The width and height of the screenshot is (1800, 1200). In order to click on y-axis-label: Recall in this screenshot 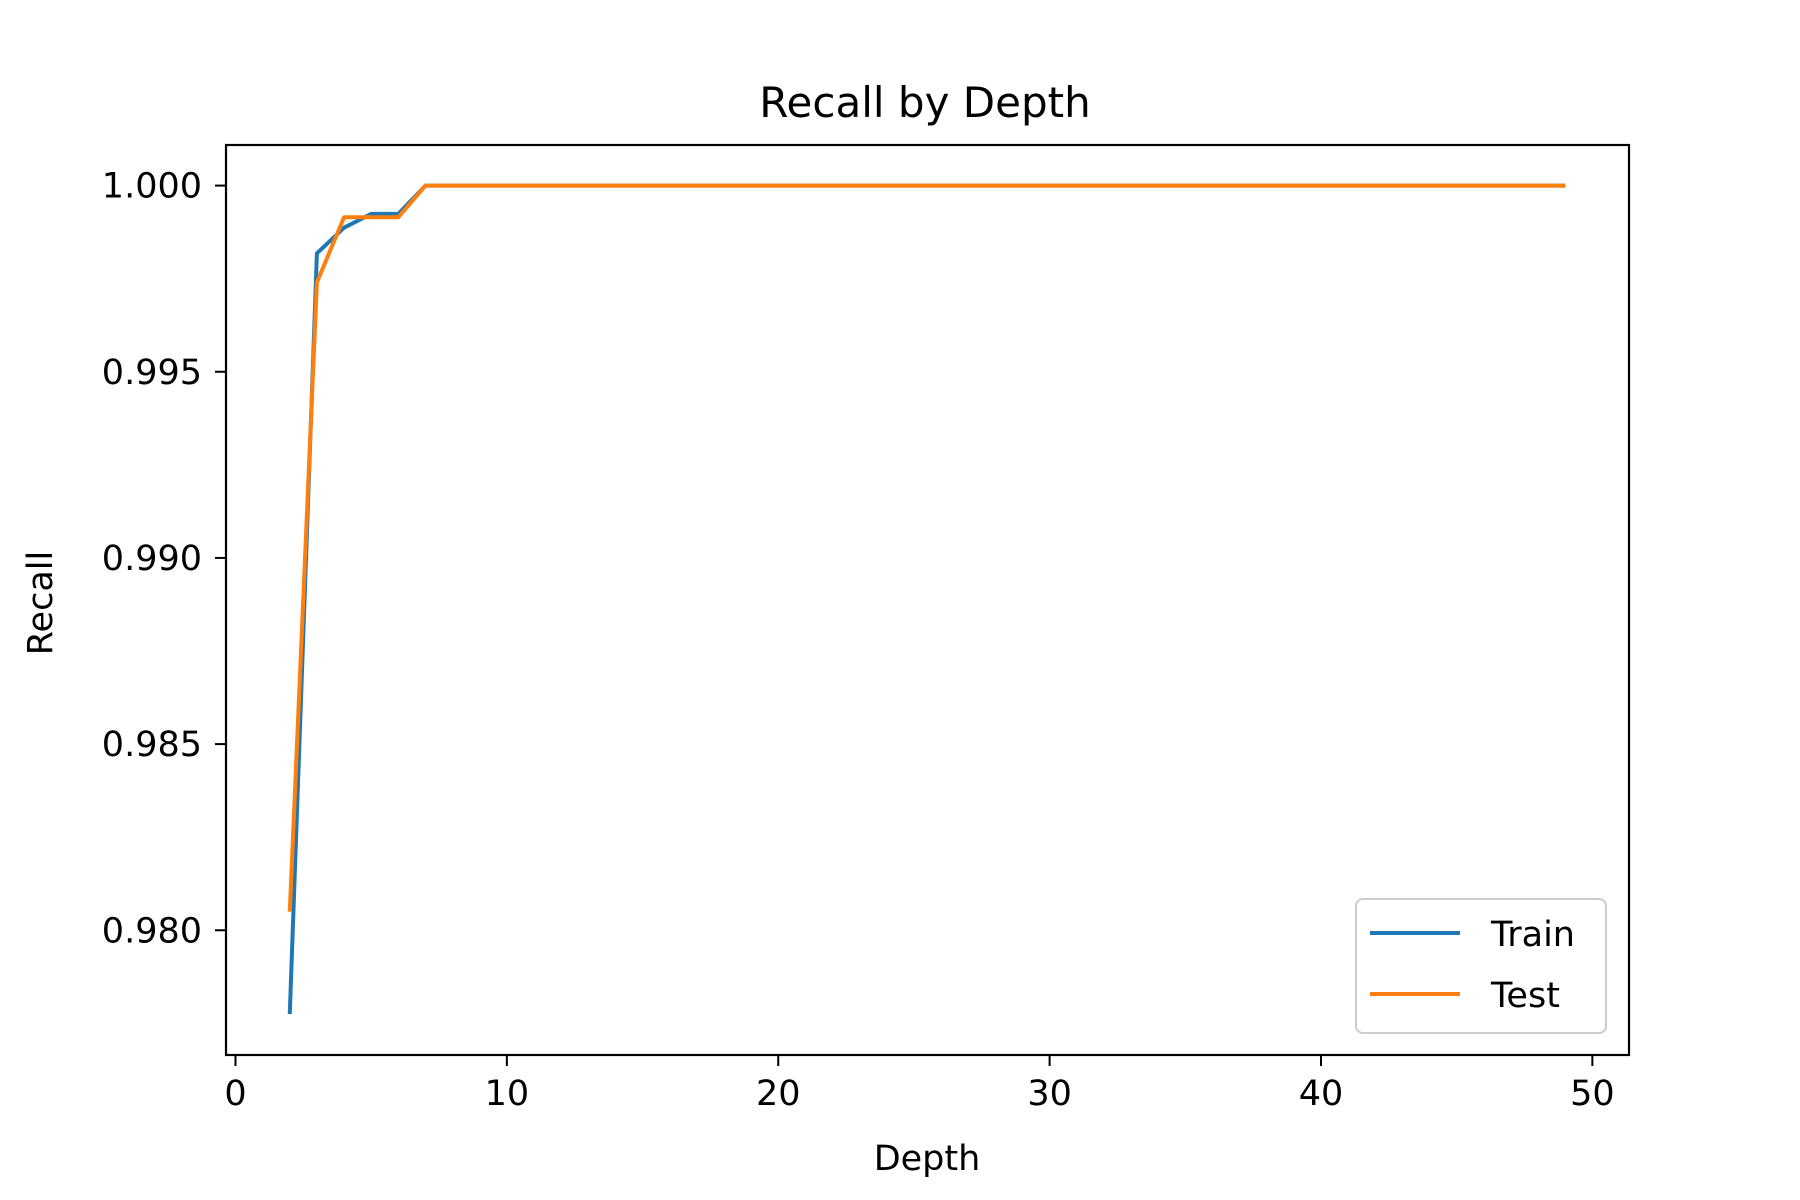, I will do `click(41, 603)`.